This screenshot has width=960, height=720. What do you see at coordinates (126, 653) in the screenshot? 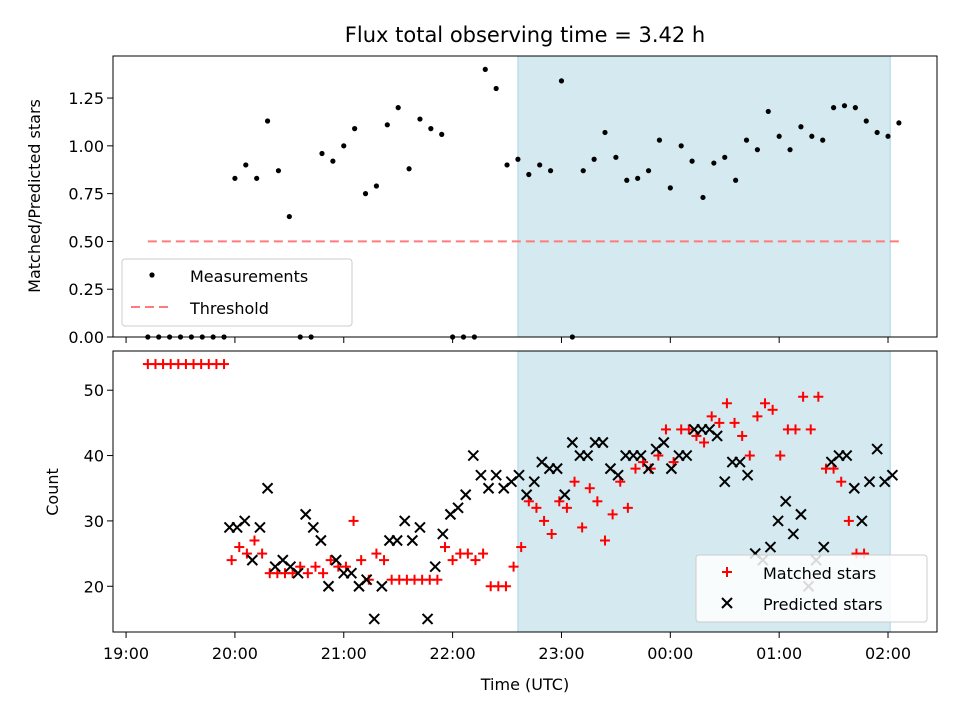
I see `x-tick-label: 19:00` at bounding box center [126, 653].